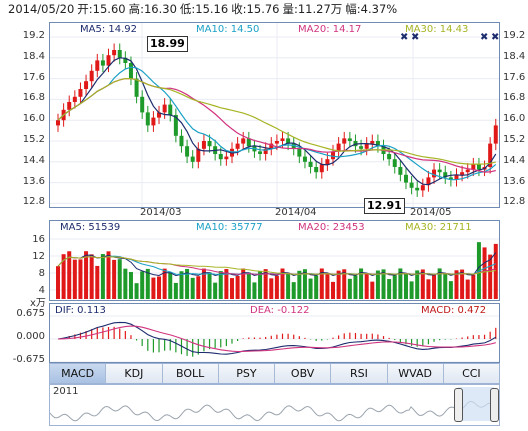 This screenshot has width=528, height=431. Describe the element at coordinates (38, 303) in the screenshot. I see `volume-unit-label: x万` at that location.